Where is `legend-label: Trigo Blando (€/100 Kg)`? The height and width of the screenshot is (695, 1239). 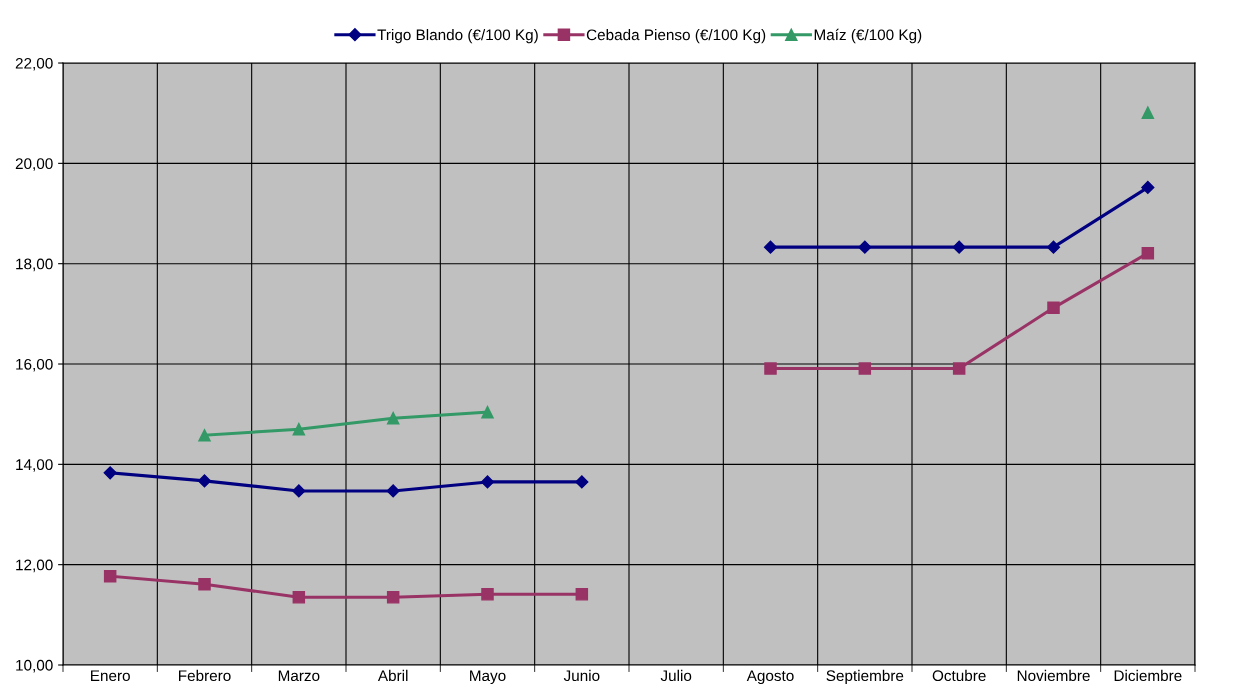
legend-label: Trigo Blando (€/100 Kg) is located at coordinates (457, 36).